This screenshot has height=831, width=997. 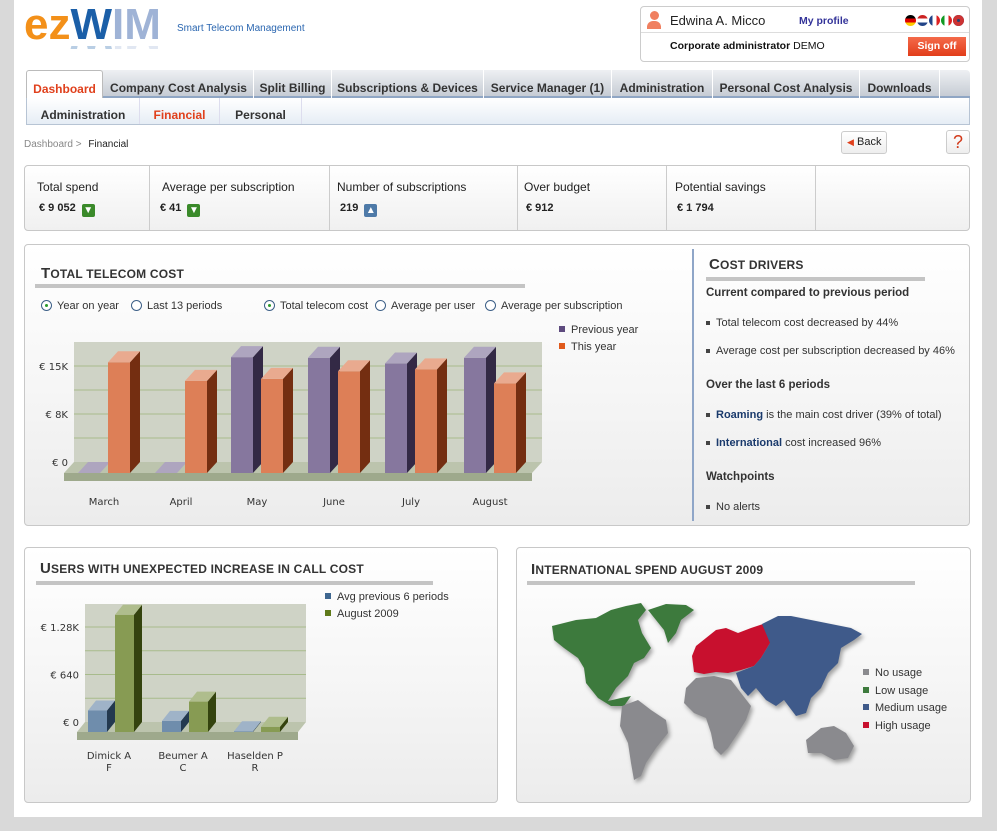 I want to click on back-button: ◀ Back, so click(x=864, y=142).